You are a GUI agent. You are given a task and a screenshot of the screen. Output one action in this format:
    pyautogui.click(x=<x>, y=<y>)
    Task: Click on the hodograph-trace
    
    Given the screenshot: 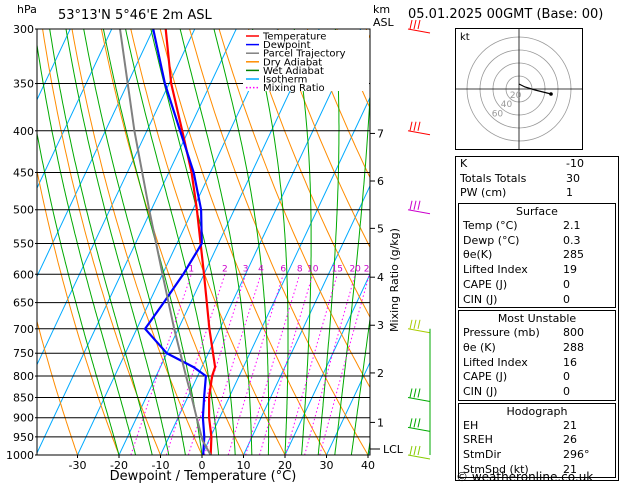 What is the action you would take?
    pyautogui.click(x=535, y=89)
    